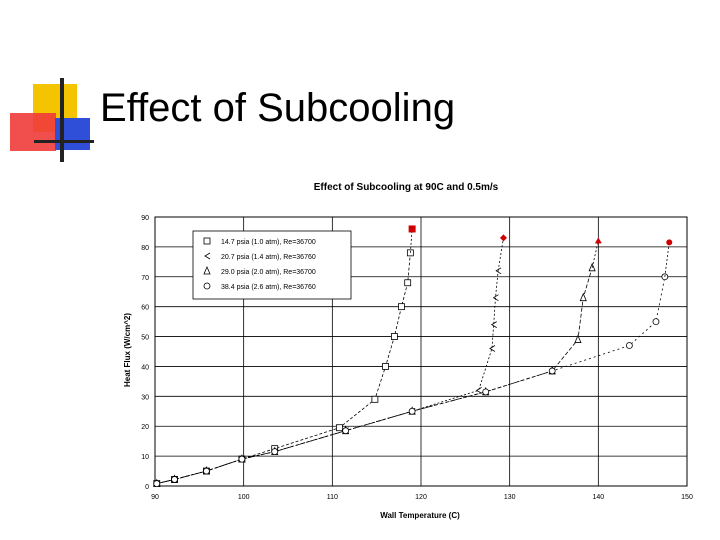 This screenshot has width=720, height=540. Describe the element at coordinates (145, 218) in the screenshot. I see `y-tick-label: 90` at that location.